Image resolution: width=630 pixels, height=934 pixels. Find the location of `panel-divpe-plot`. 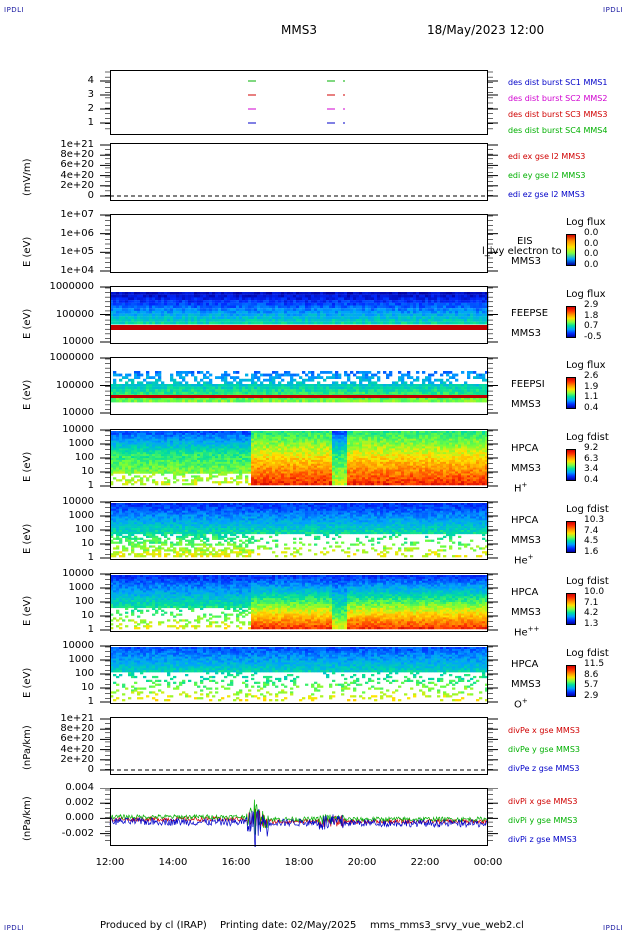

panel-divpe-plot is located at coordinates (299, 746).